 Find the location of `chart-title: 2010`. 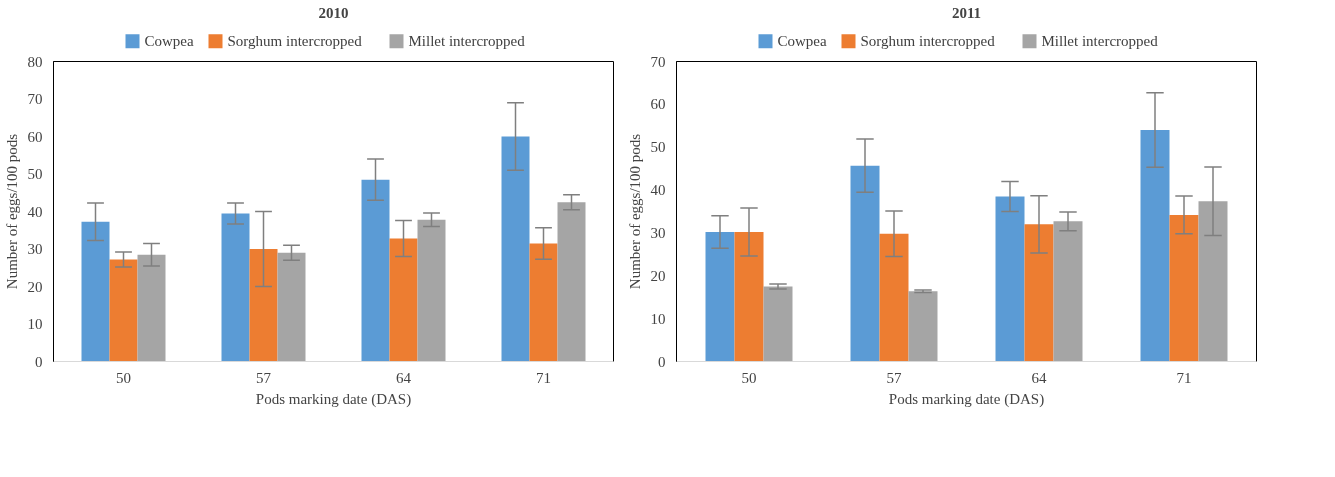

chart-title: 2010 is located at coordinates (333, 12).